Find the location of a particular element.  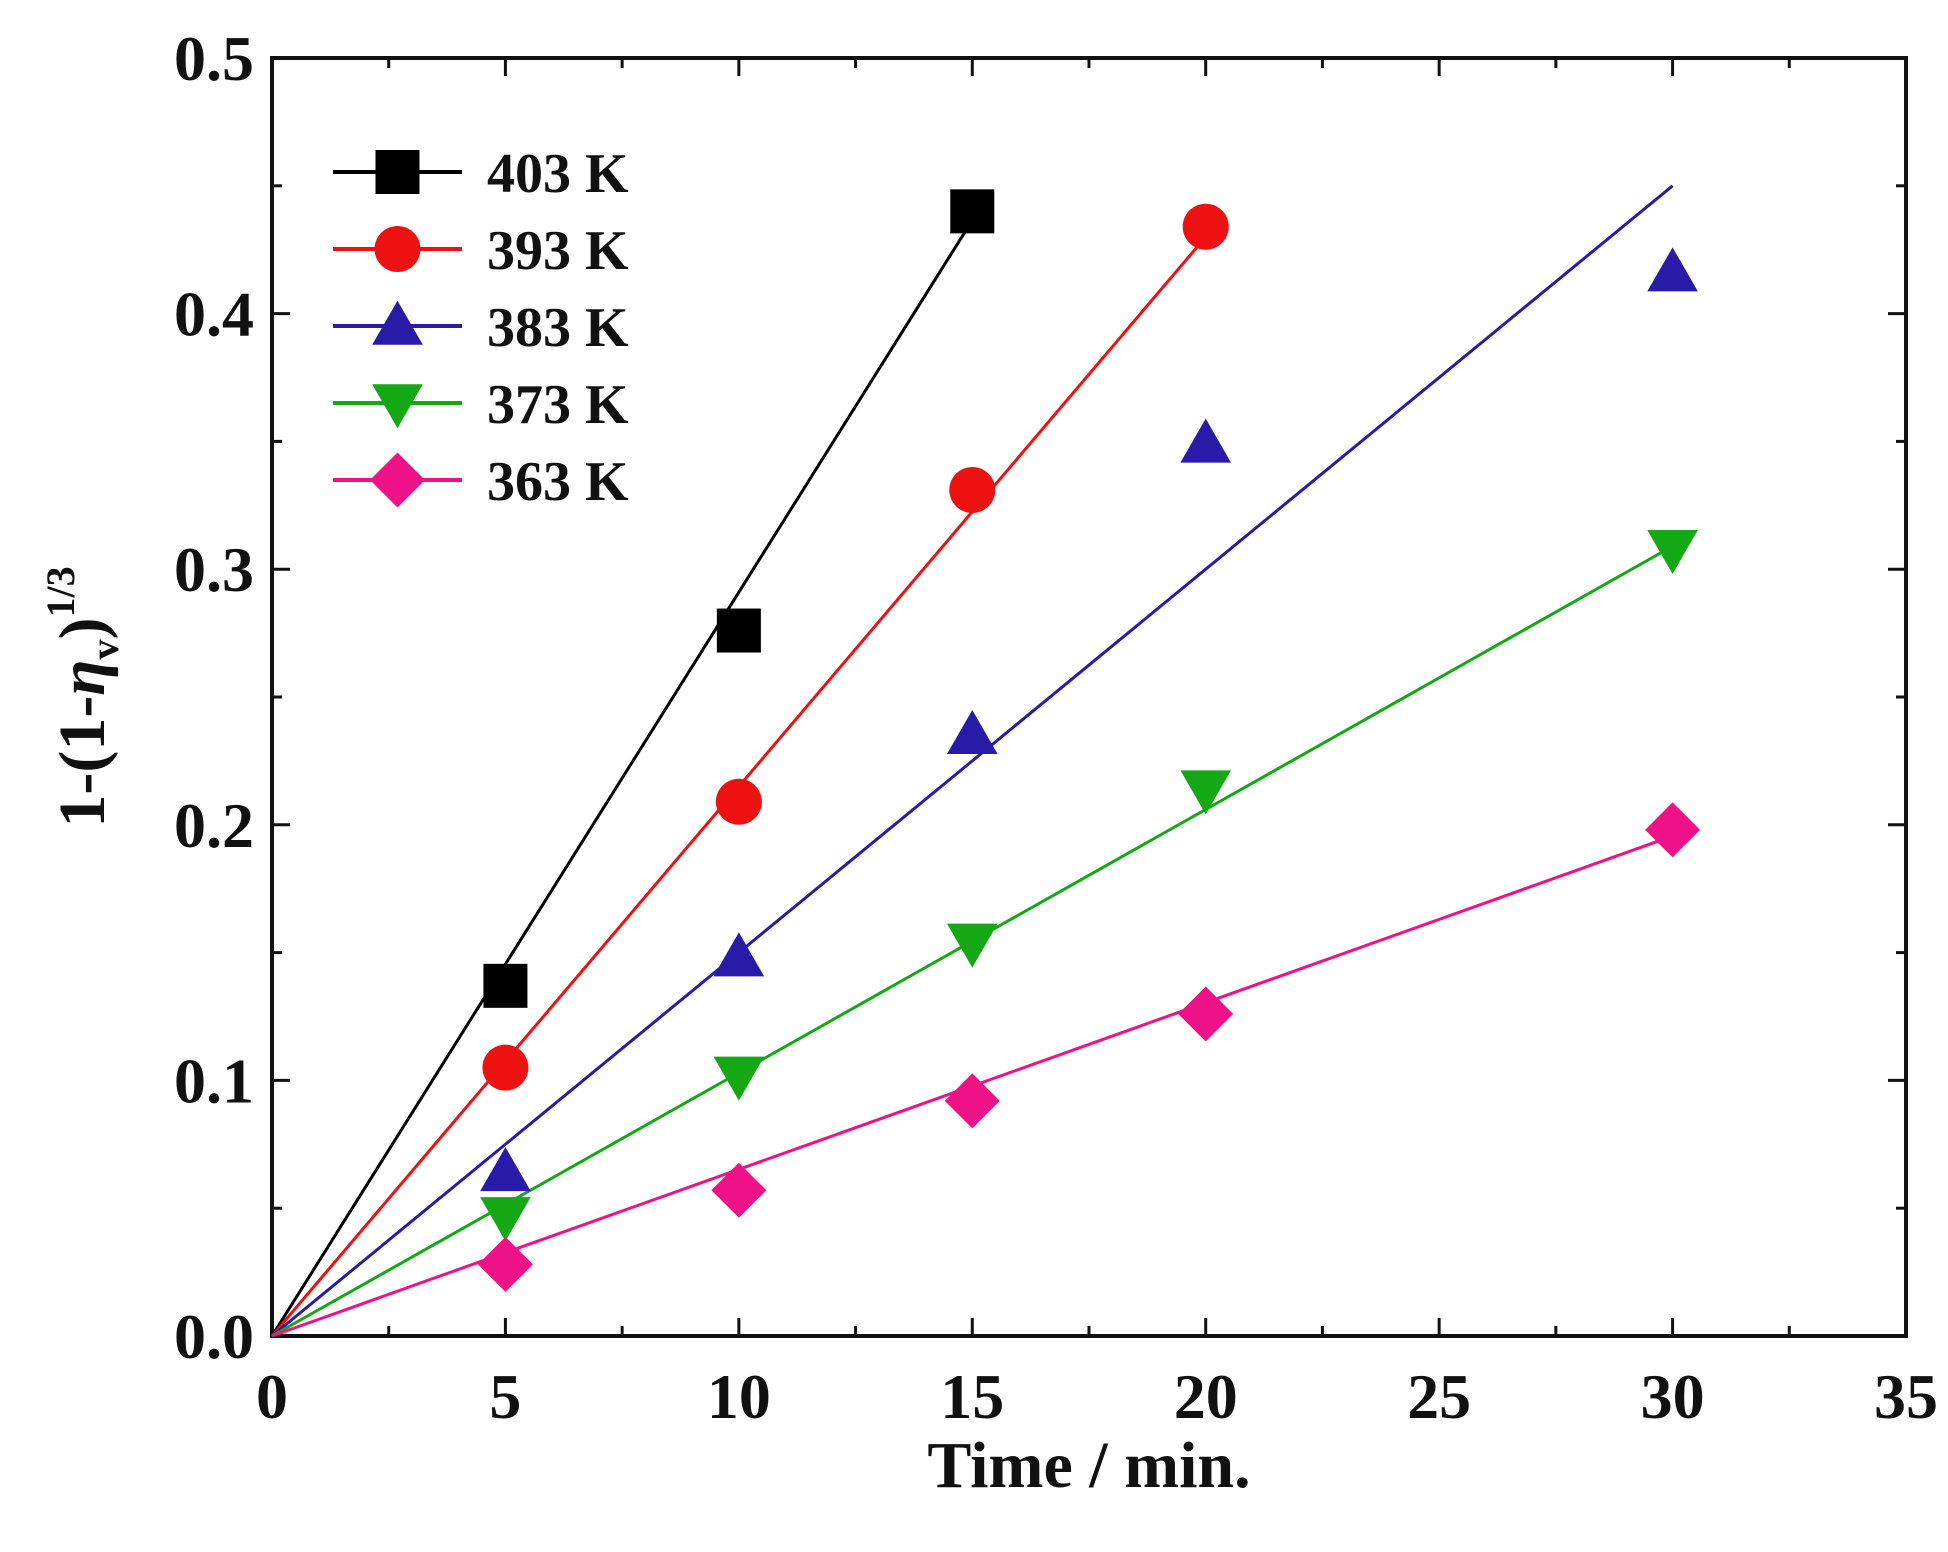

legend-label: 383 K is located at coordinates (558, 328).